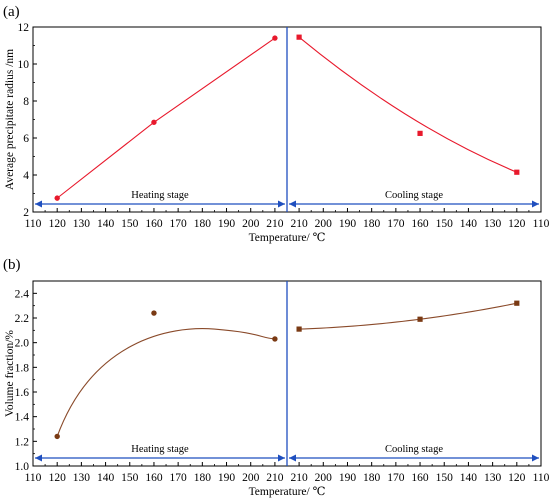 This screenshot has height=498, width=550. Describe the element at coordinates (26, 176) in the screenshot. I see `y-tick-label: 4` at that location.